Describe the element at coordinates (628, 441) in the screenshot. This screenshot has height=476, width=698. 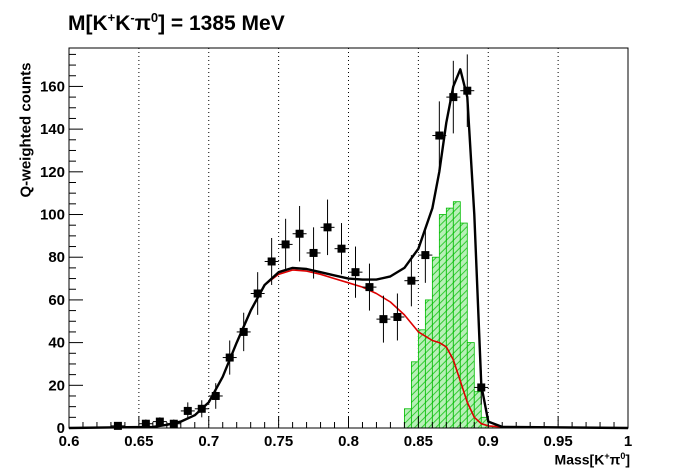
I see `x-tick-label: 1` at that location.